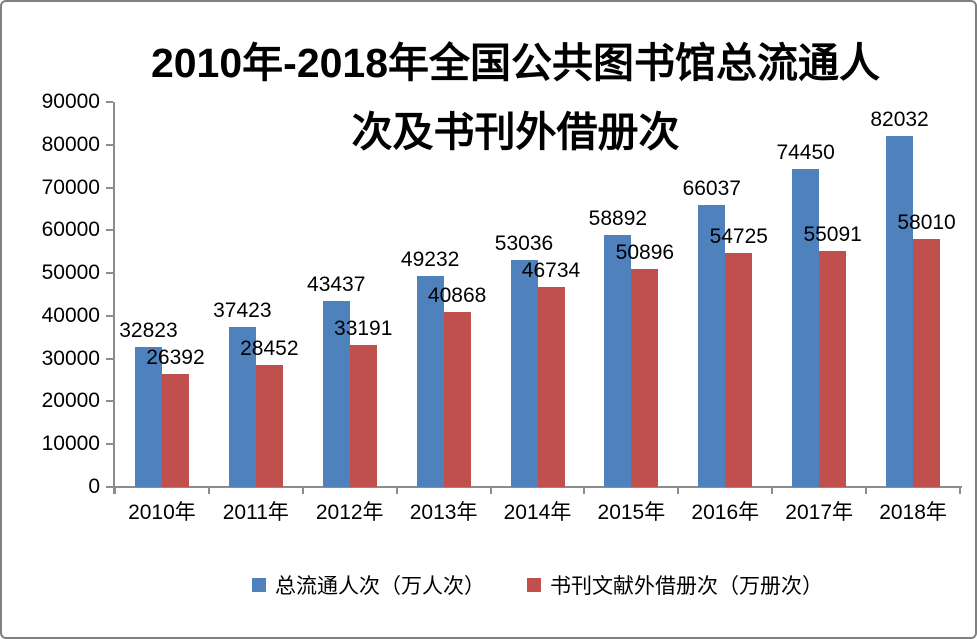 This screenshot has height=639, width=977. Describe the element at coordinates (926, 222) in the screenshot. I see `bar-value-label: 58010` at that location.